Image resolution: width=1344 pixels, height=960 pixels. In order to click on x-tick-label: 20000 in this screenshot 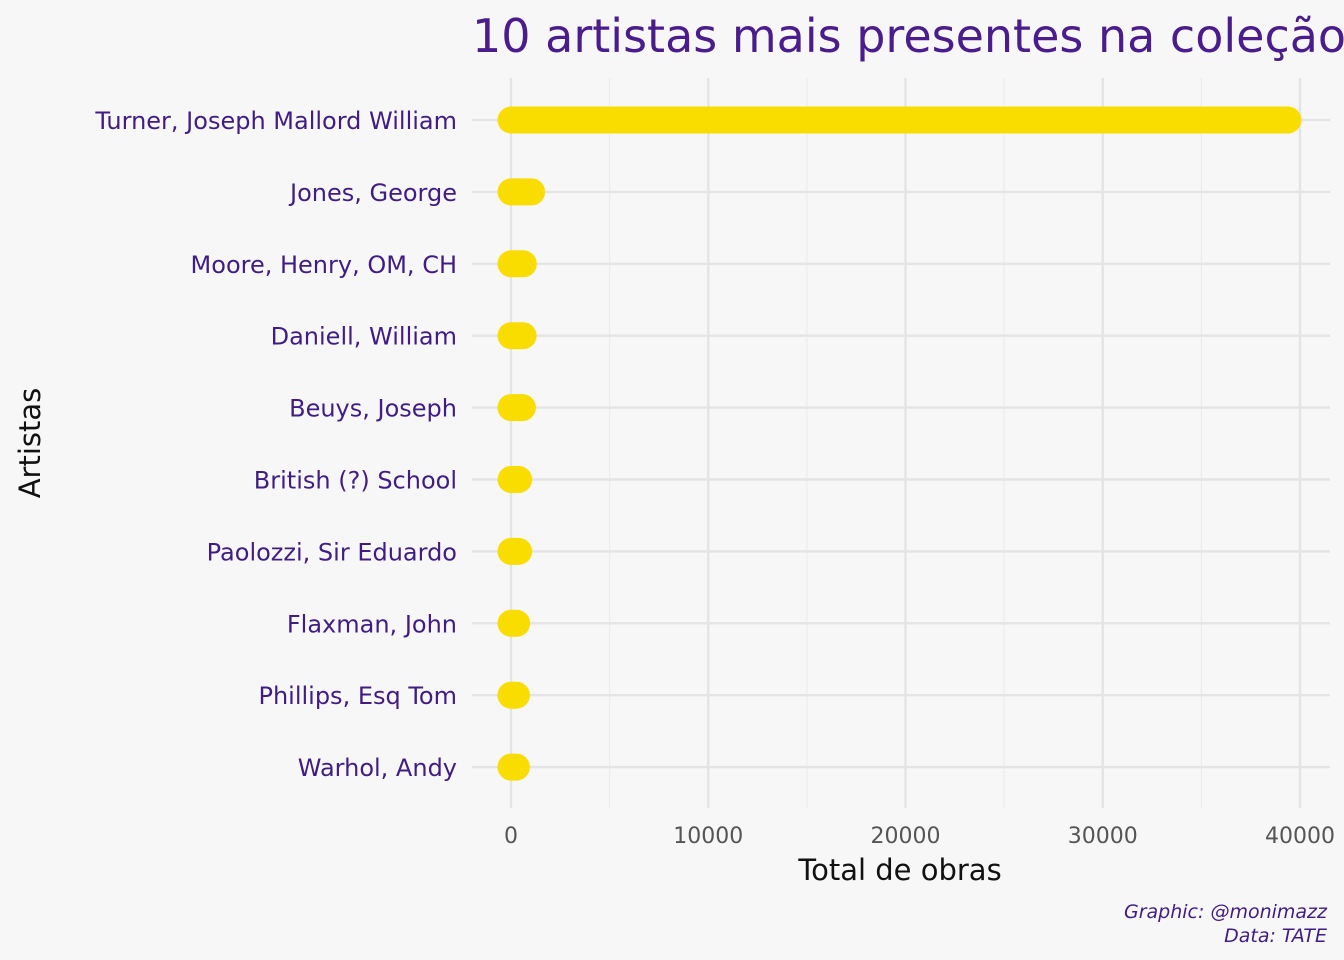, I will do `click(906, 836)`.